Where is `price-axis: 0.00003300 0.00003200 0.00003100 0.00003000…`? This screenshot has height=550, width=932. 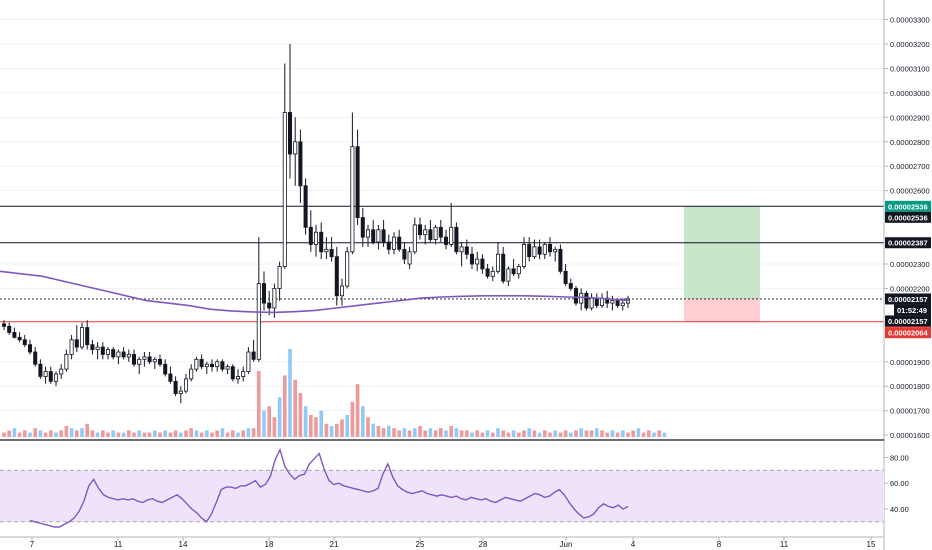
price-axis: 0.00003300 0.00003200 0.00003100 0.00003000… is located at coordinates (907, 275).